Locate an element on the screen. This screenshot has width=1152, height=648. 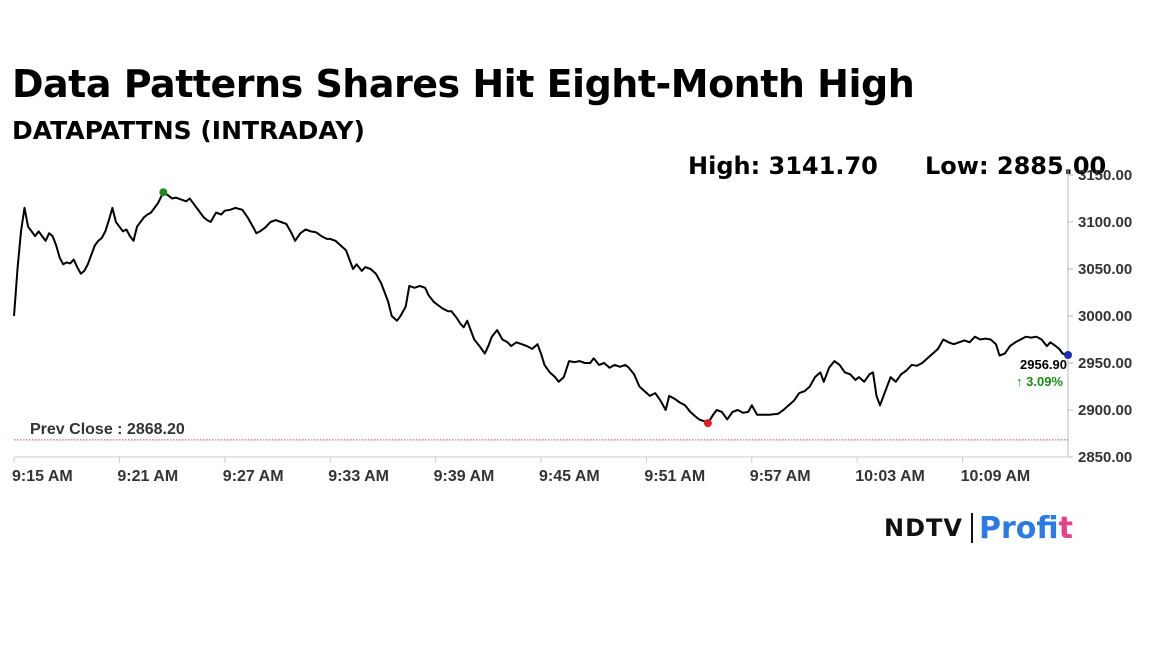
x-tick-label: 9:39 AM is located at coordinates (464, 476).